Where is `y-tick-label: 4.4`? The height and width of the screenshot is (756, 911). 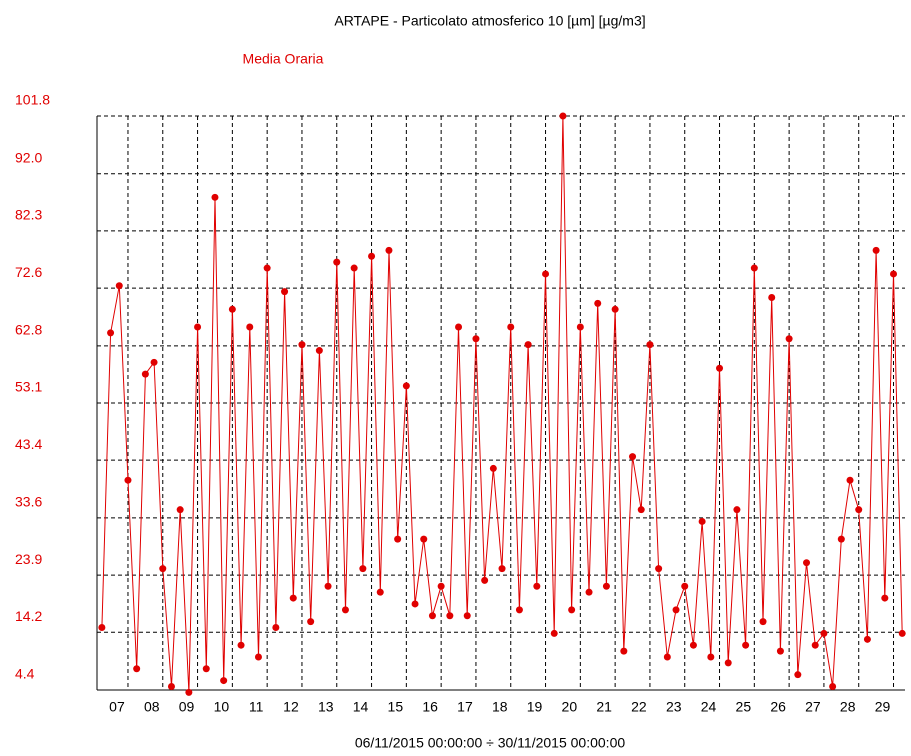
y-tick-label: 4.4 is located at coordinates (25, 674).